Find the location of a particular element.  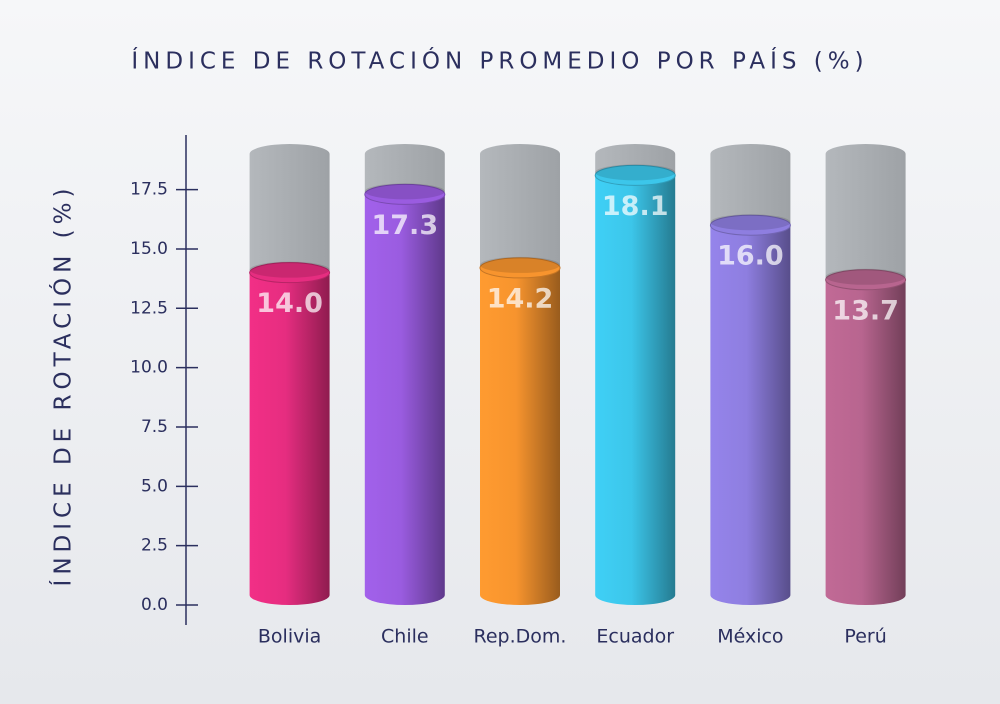

y-tick-label: 2.5 is located at coordinates (154, 546).